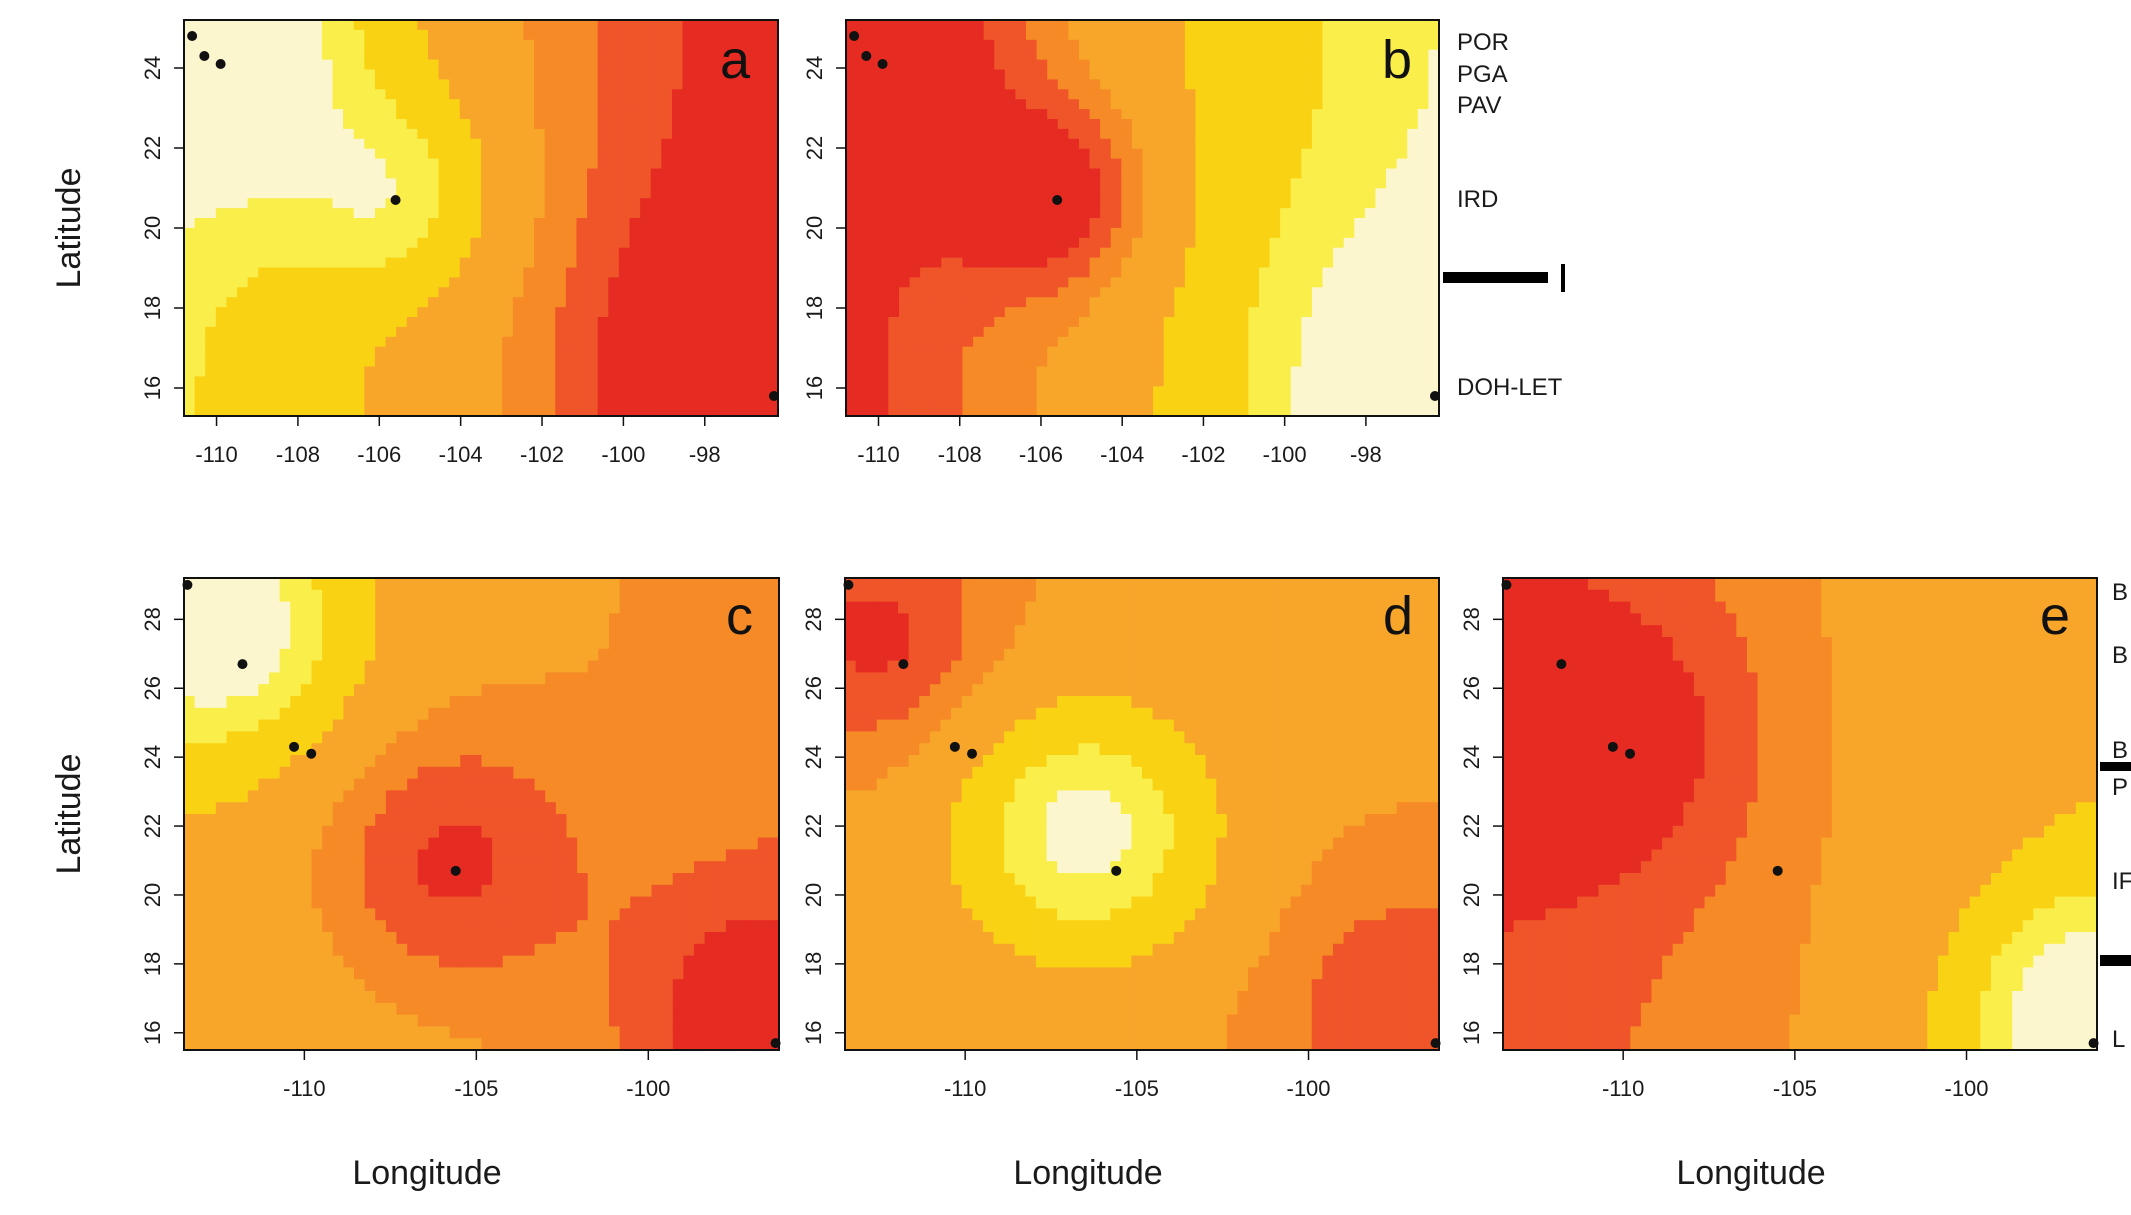  I want to click on y-tick-label: 16, so click(152, 388).